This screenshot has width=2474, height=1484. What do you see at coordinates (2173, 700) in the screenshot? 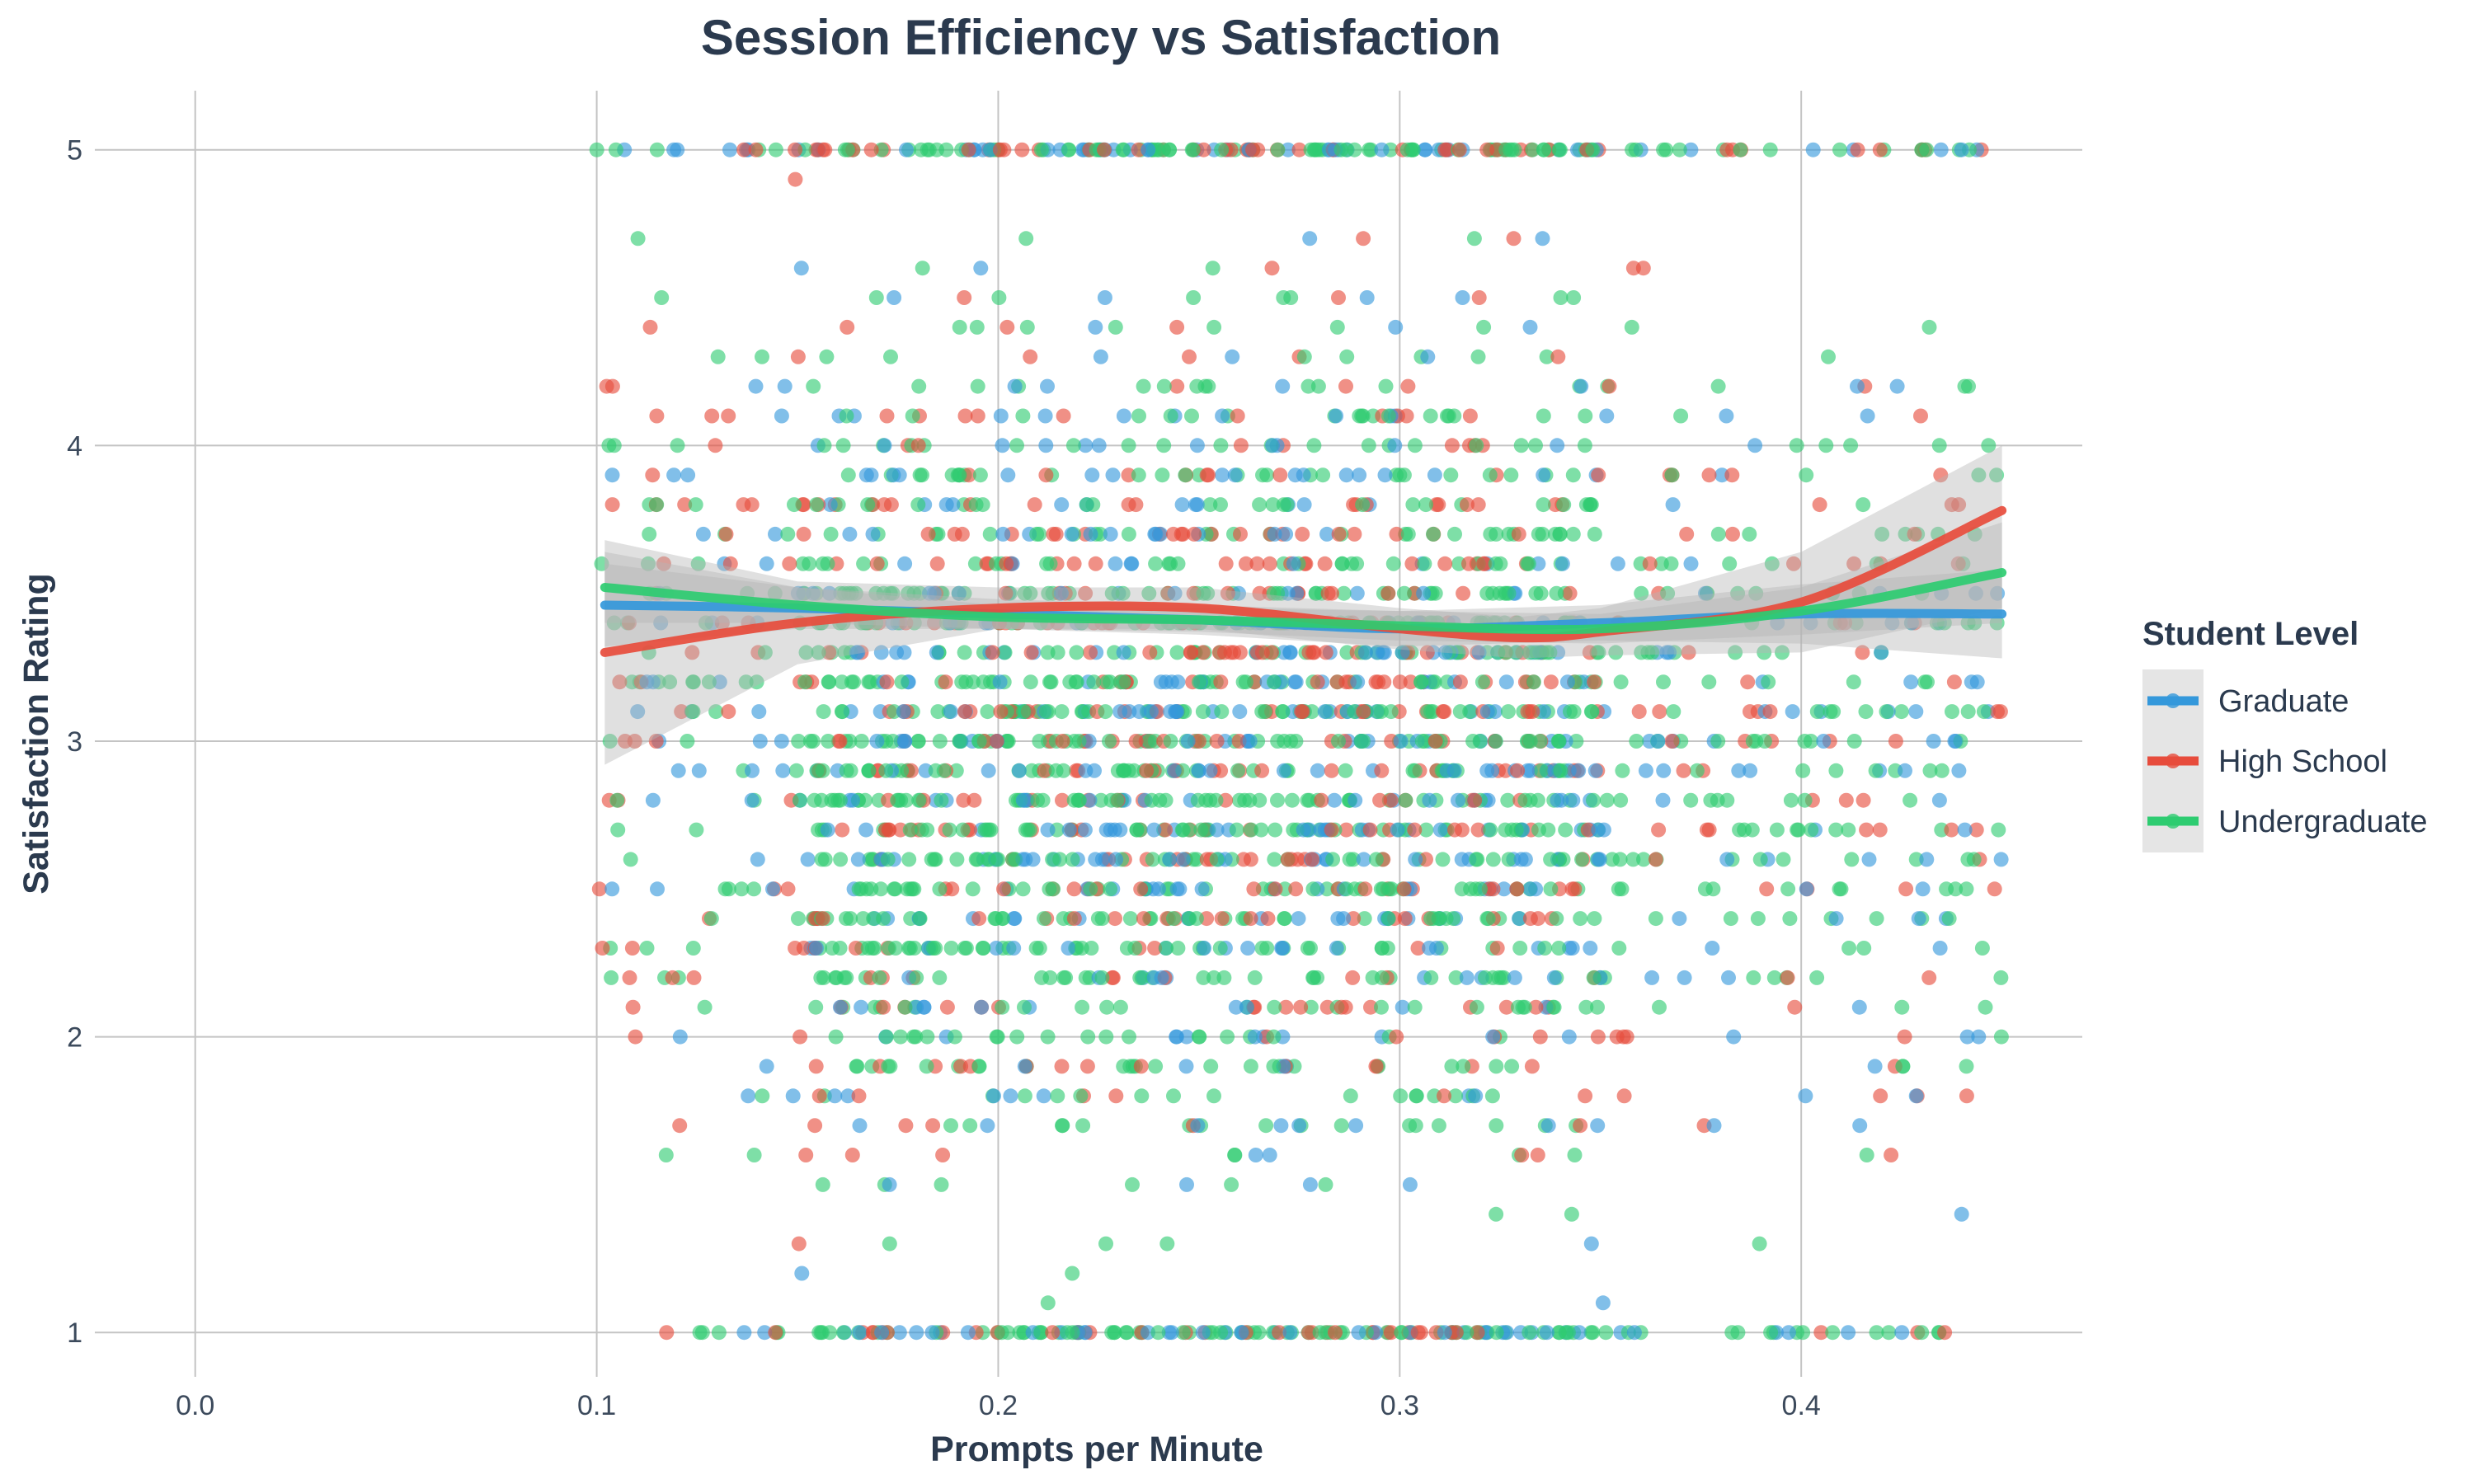
I see `legend-key-point` at bounding box center [2173, 700].